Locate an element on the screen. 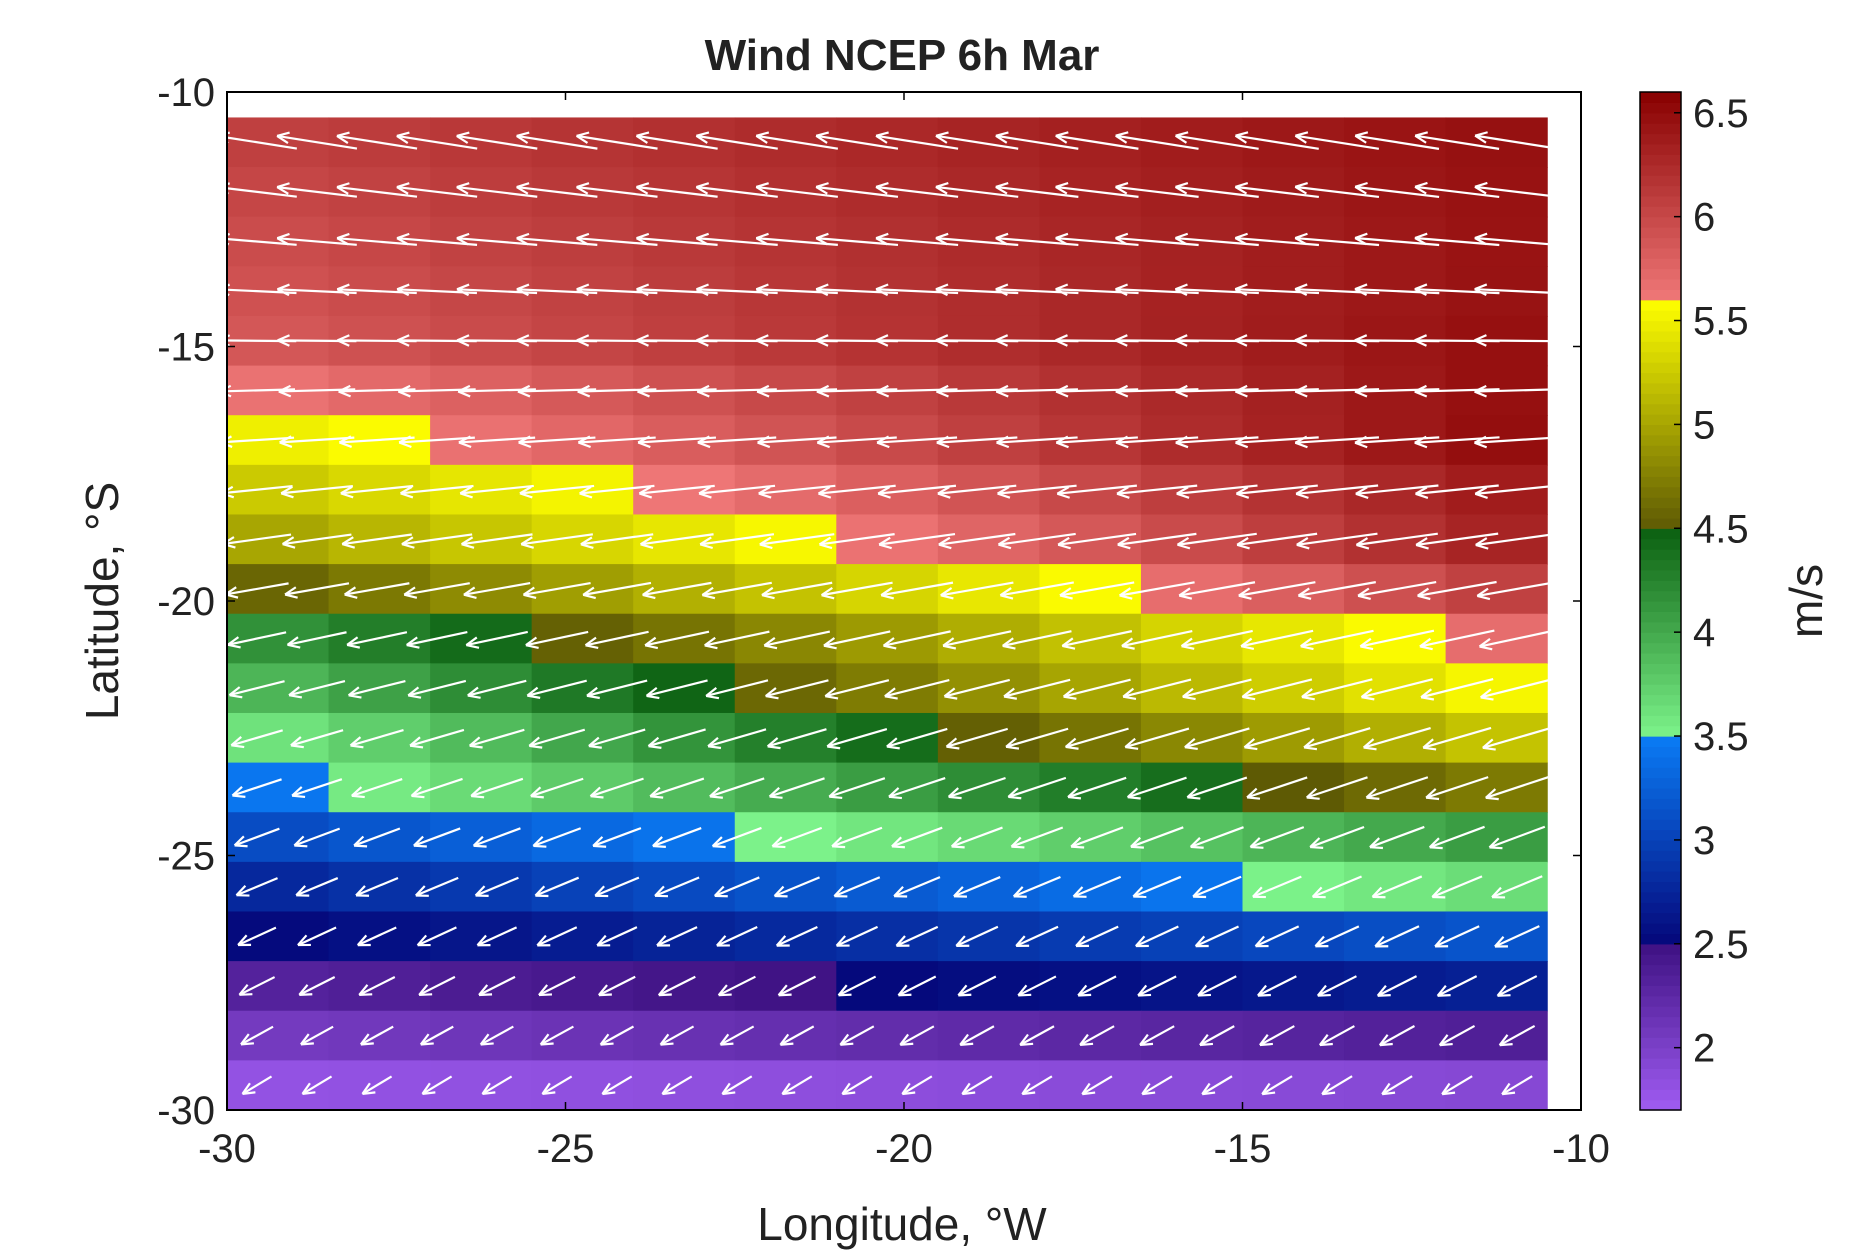 Image resolution: width=1875 pixels, height=1250 pixels. colorbar-gradient is located at coordinates (1660, 601).